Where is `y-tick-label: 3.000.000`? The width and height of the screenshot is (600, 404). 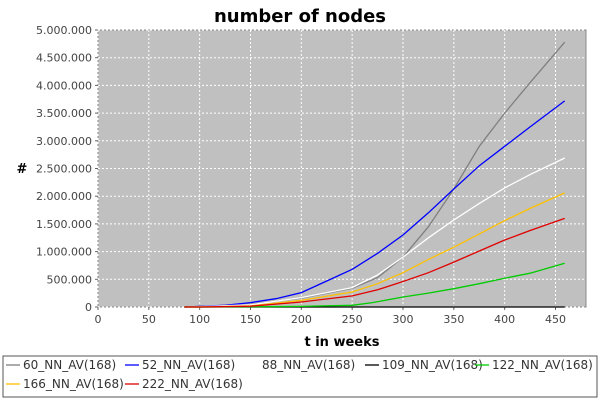
y-tick-label: 3.000.000 is located at coordinates (64, 141).